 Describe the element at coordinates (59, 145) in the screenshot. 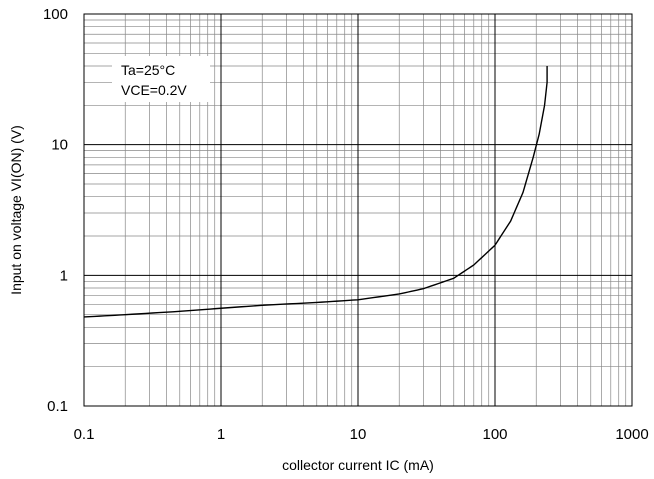

I see `y-tick-label: 10` at that location.